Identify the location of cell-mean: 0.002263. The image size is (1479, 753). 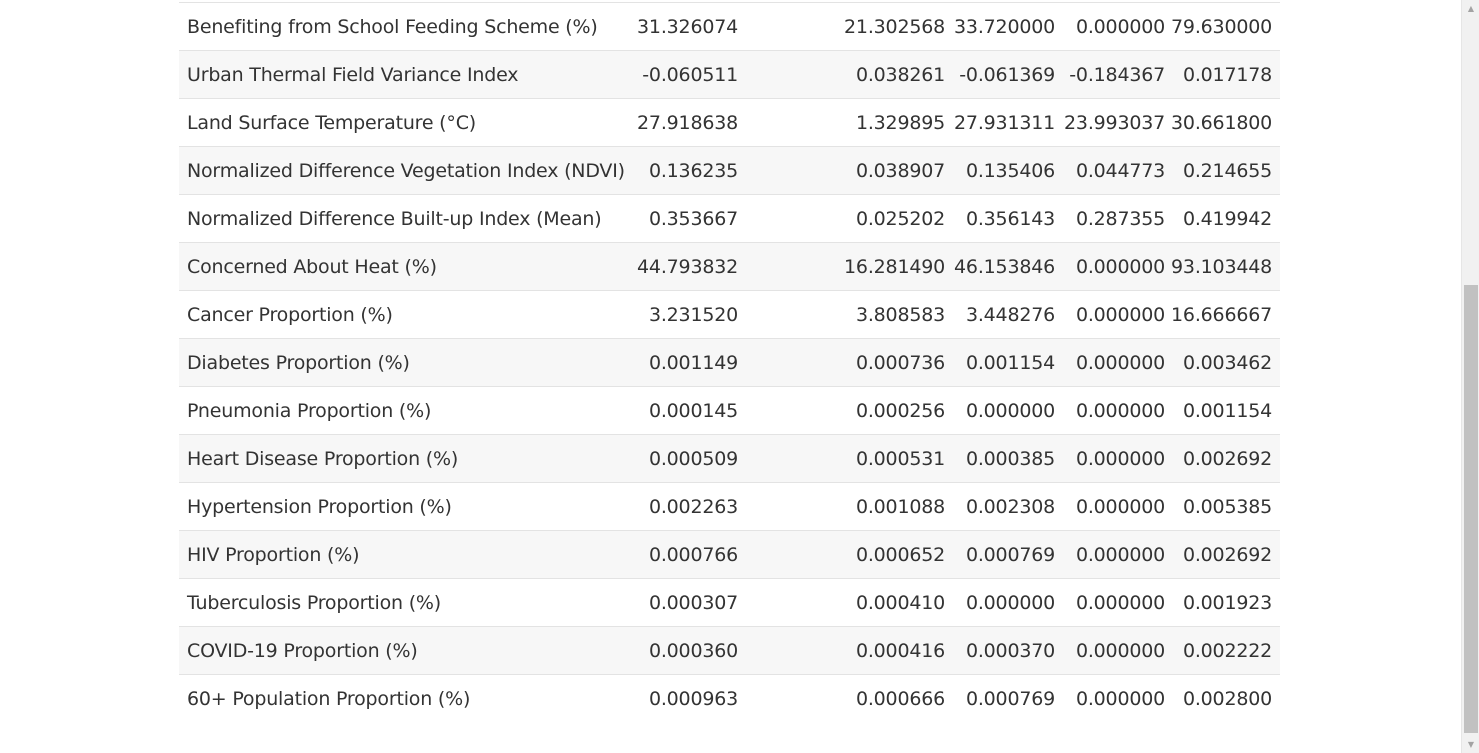
(693, 506).